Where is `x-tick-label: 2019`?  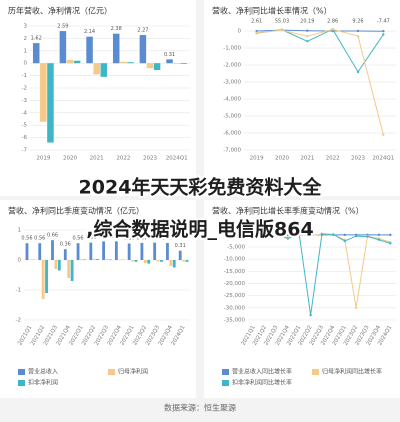
x-tick-label: 2019 is located at coordinates (43, 159).